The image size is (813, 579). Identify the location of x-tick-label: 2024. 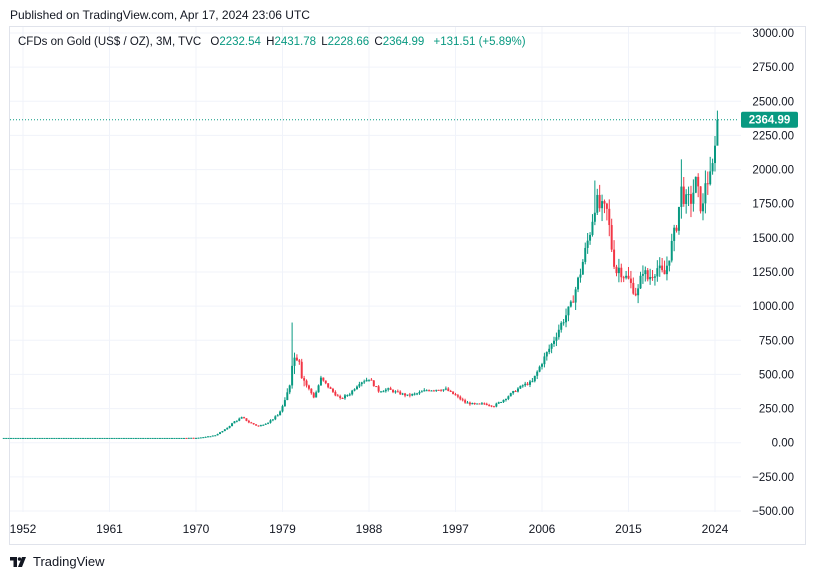
(715, 529).